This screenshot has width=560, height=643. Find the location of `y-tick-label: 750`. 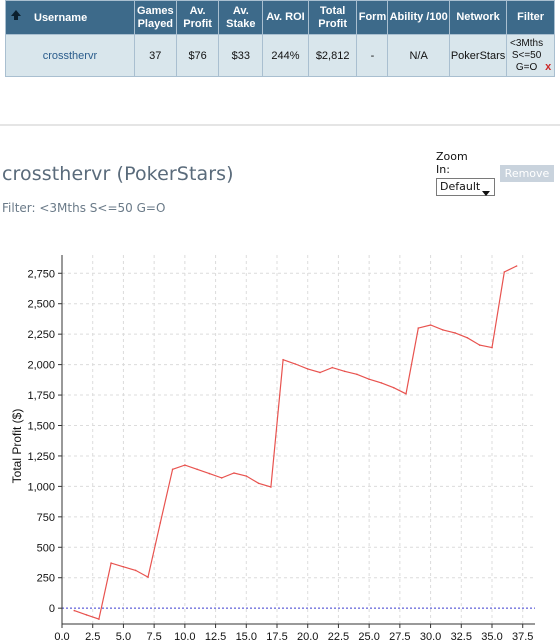

y-tick-label: 750 is located at coordinates (46, 518).